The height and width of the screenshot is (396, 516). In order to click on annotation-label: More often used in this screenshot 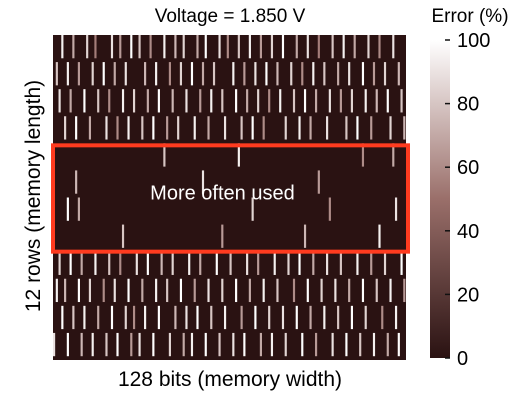, I will do `click(222, 194)`.